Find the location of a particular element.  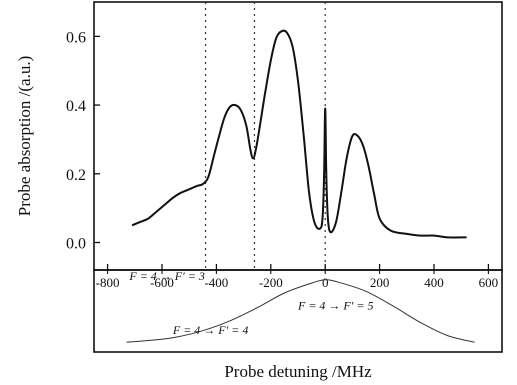

y-axis-ticks: 0.0 0.2 0.4 0.6 is located at coordinates (83, 141).